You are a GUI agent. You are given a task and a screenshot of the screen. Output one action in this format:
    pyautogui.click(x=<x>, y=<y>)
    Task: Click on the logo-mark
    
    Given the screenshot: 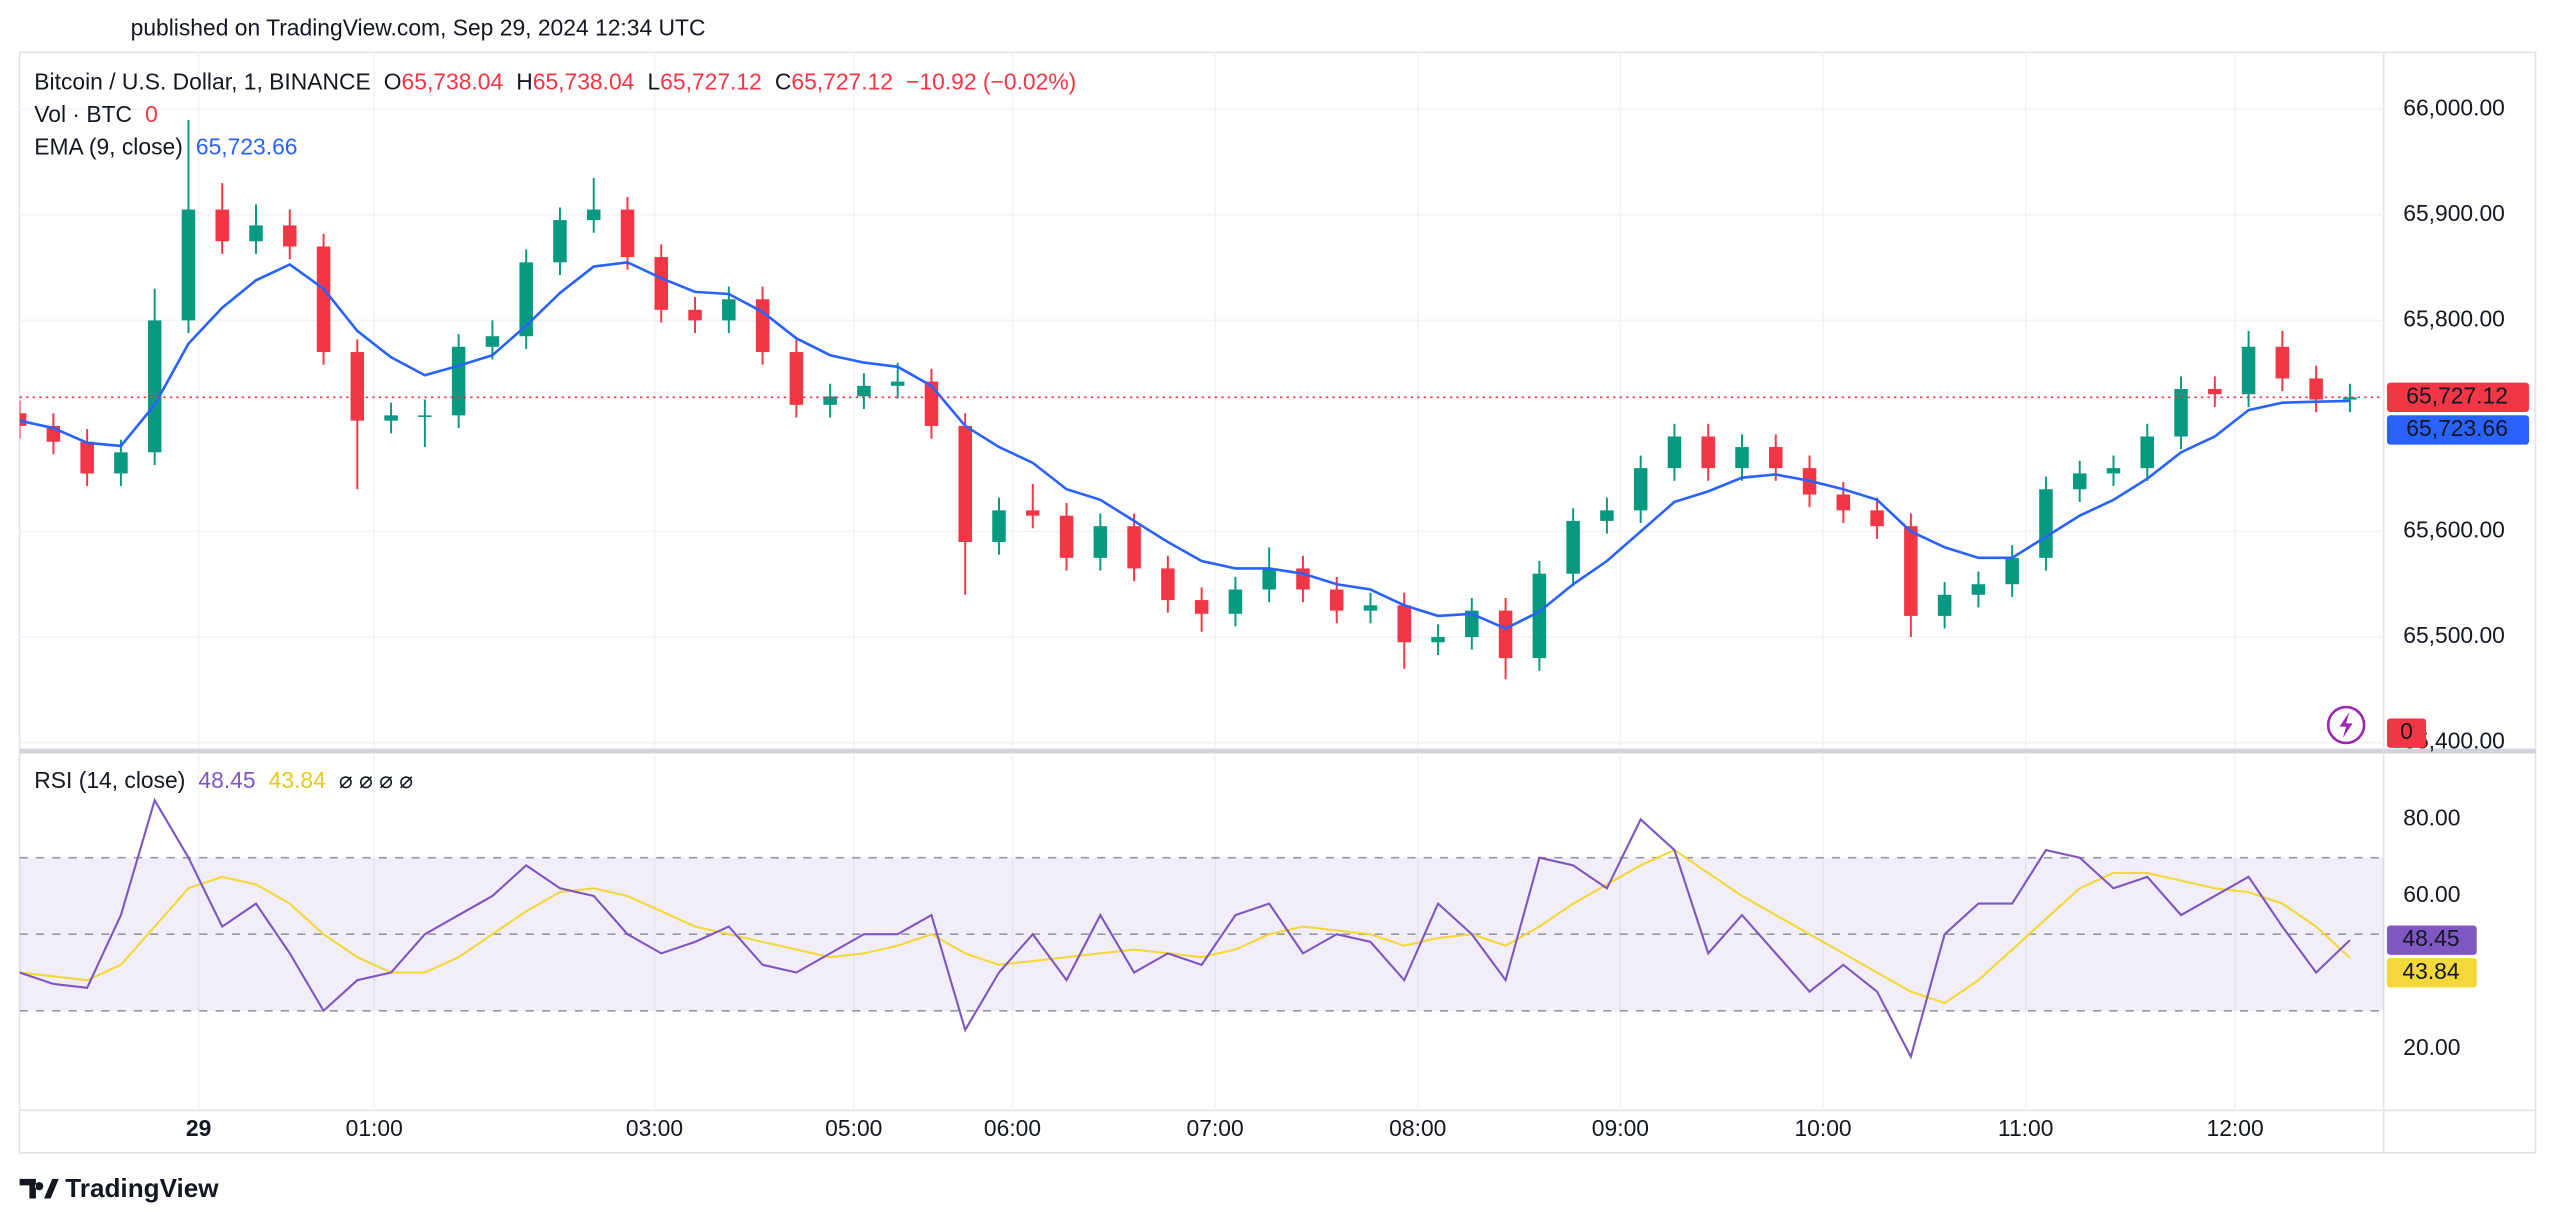 What is the action you would take?
    pyautogui.click(x=39, y=1188)
    